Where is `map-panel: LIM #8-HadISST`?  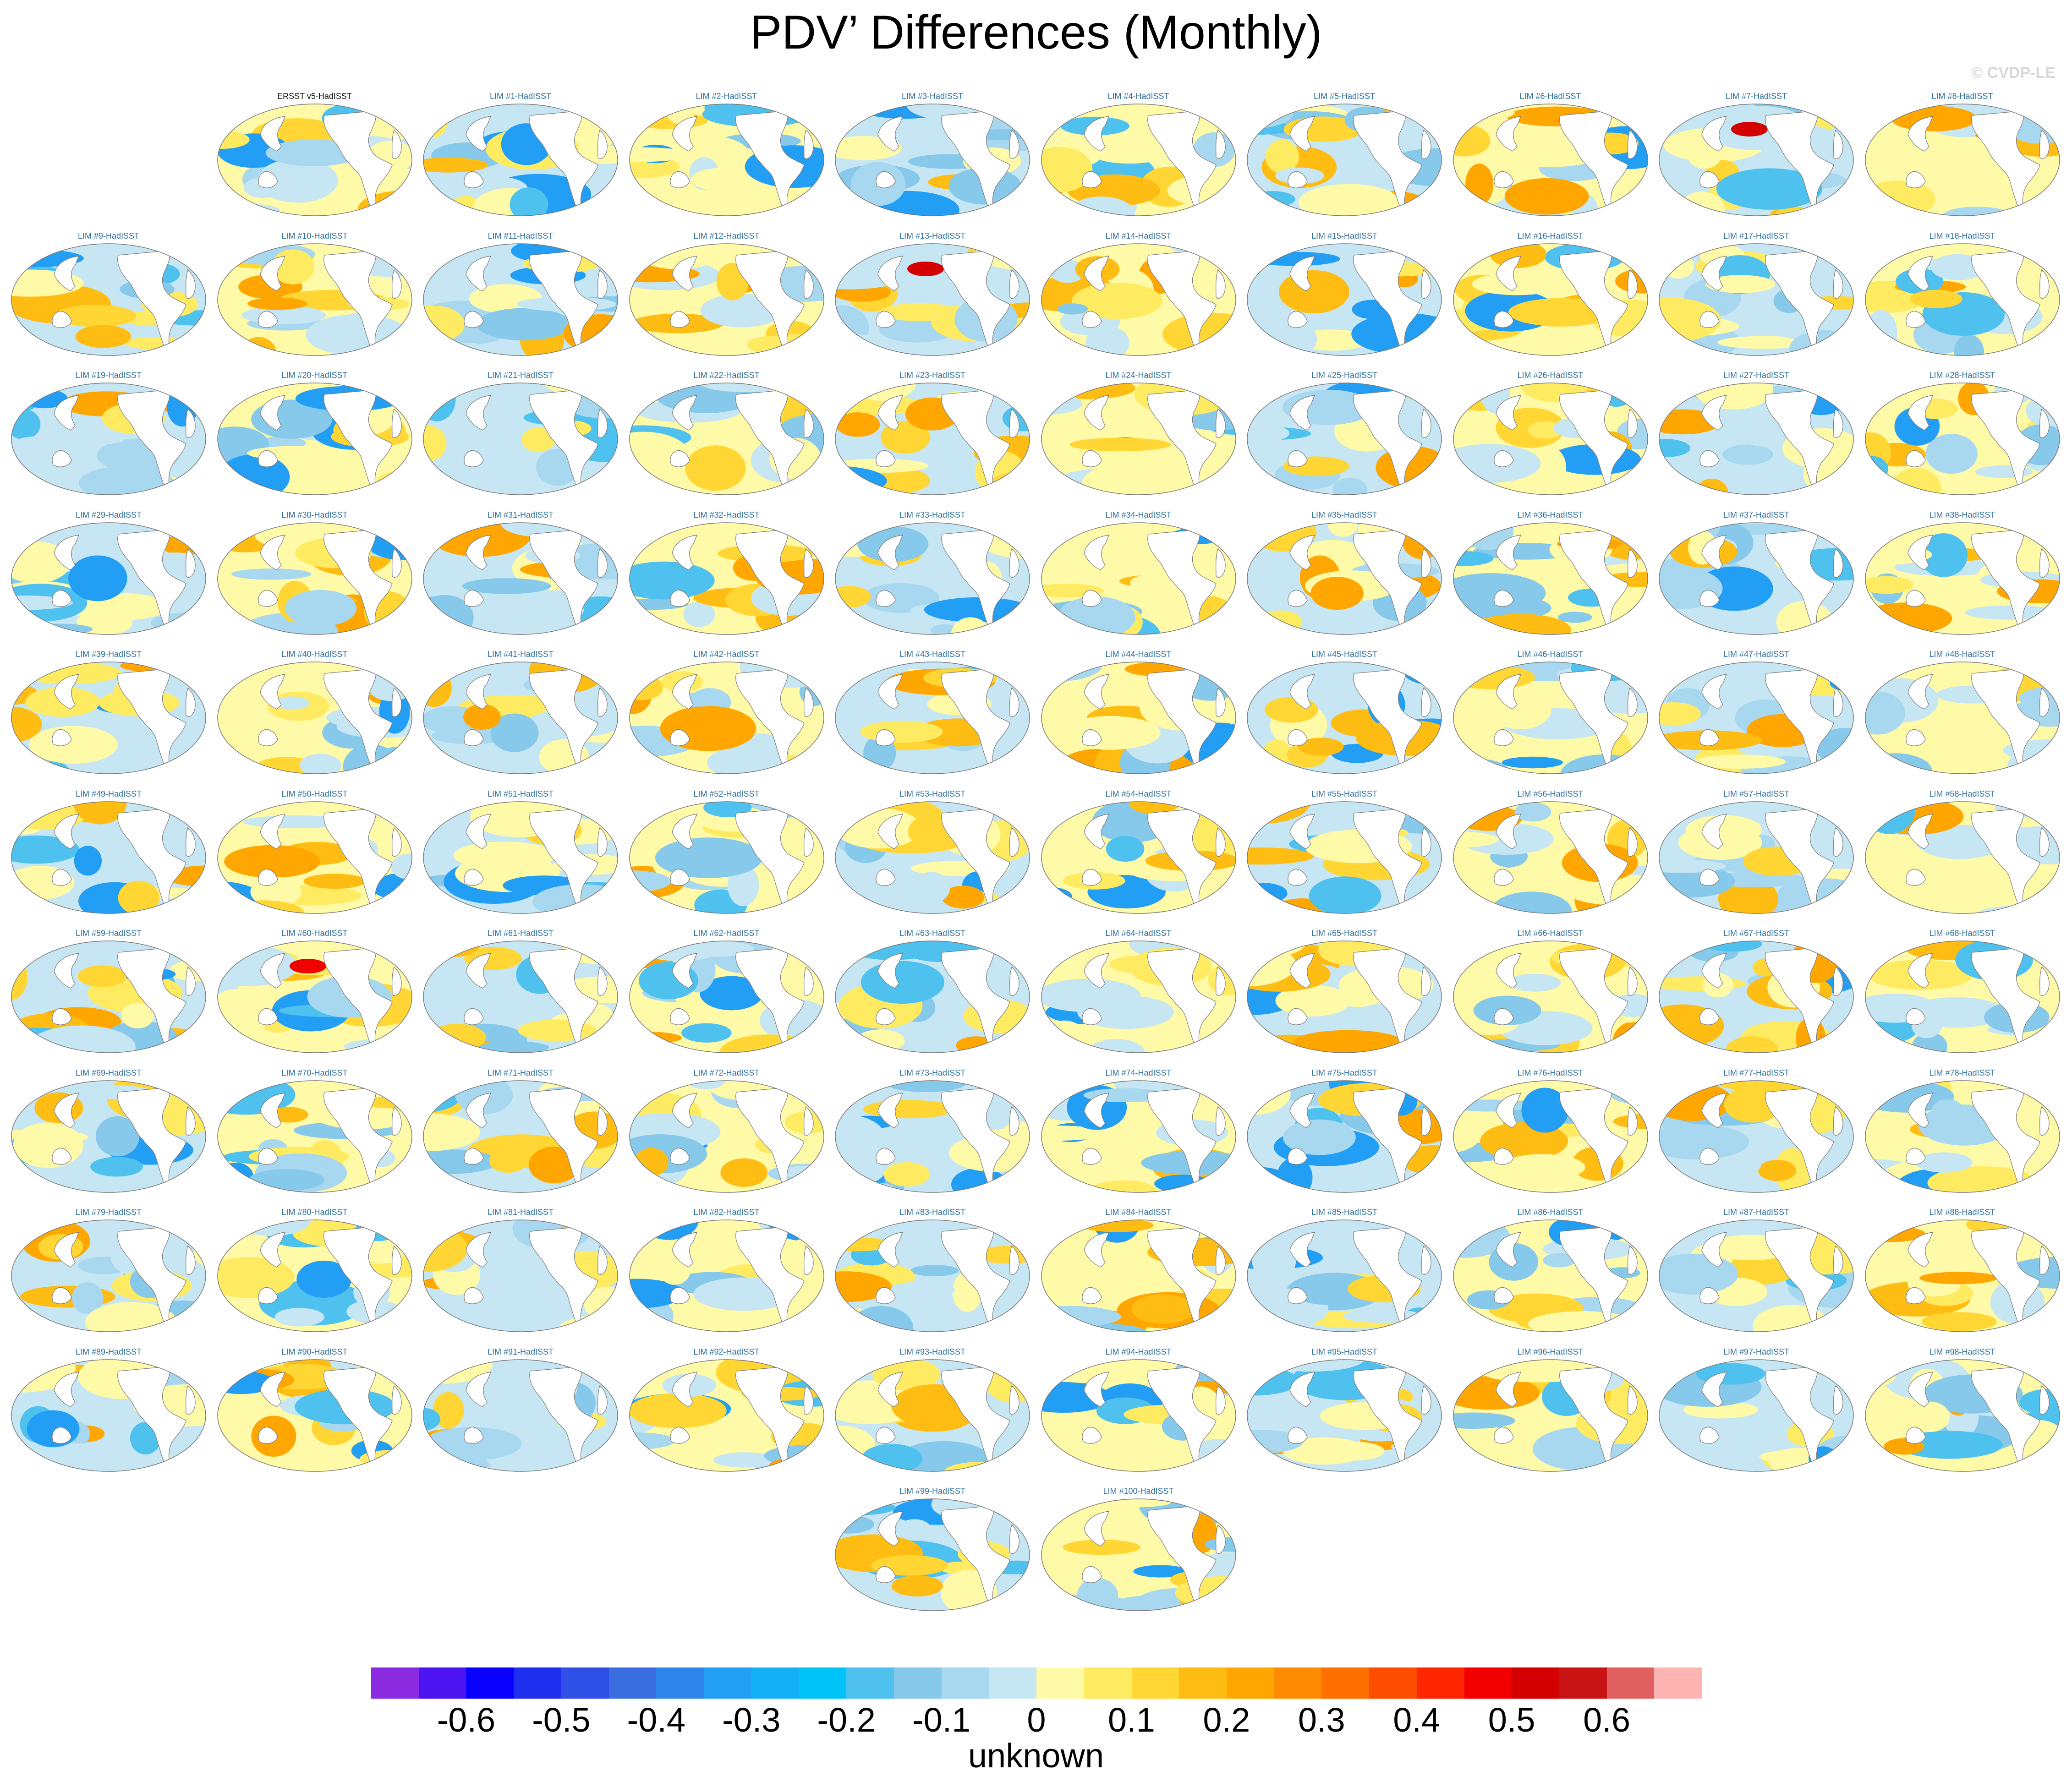
map-panel: LIM #8-HadISST is located at coordinates (1962, 158).